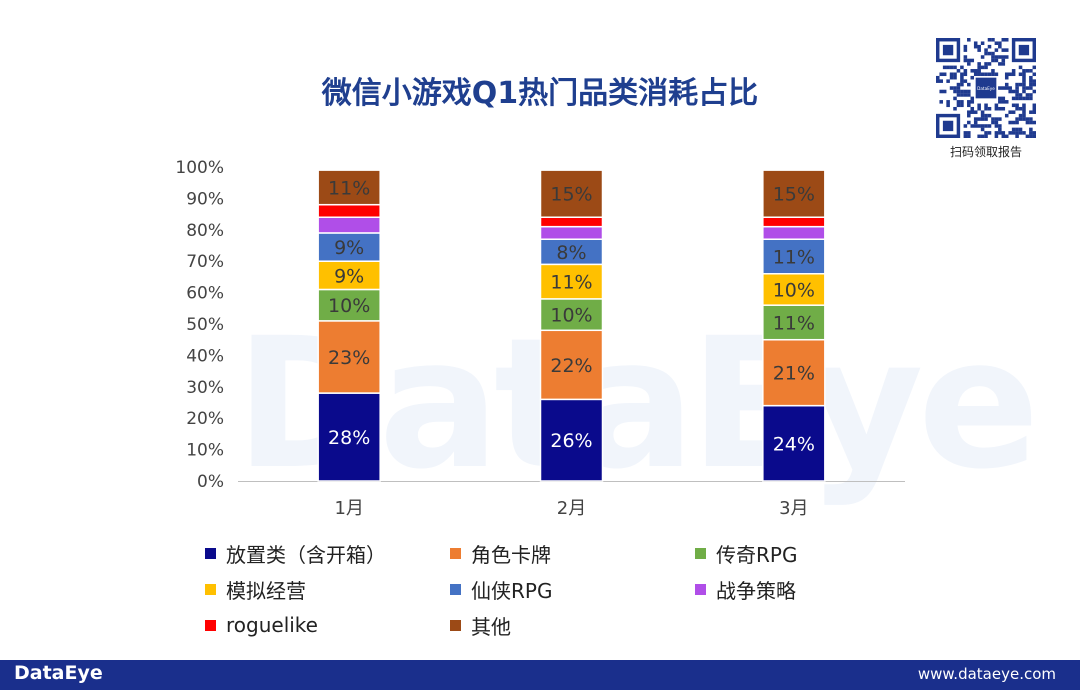  I want to click on footer-url: www.dataeye.com, so click(986, 674).